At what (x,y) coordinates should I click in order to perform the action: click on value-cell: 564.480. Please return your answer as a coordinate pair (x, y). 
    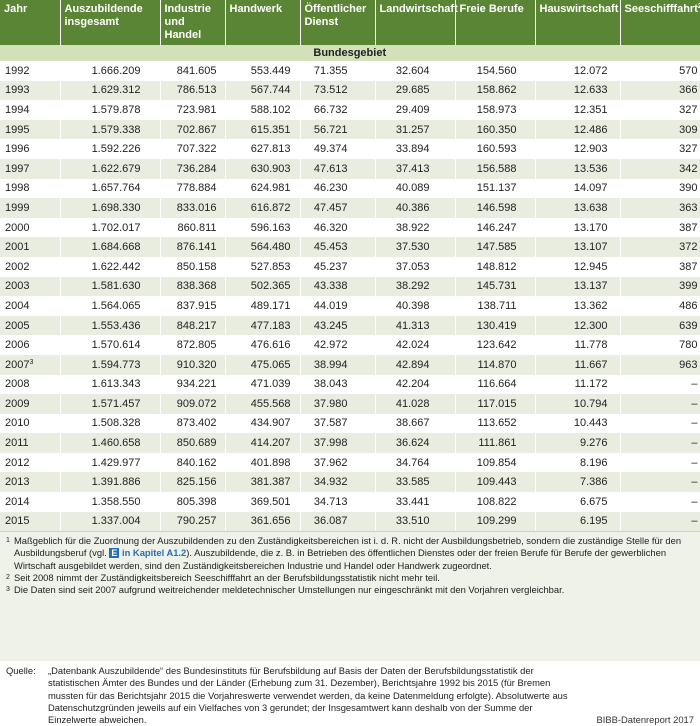
    Looking at the image, I should click on (263, 247).